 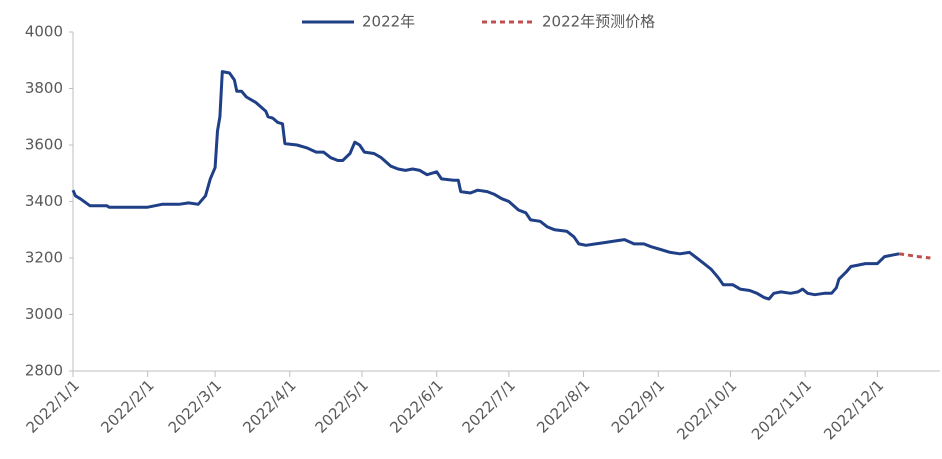 What do you see at coordinates (269, 406) in the screenshot?
I see `x-tick-label: 2022/4/1` at bounding box center [269, 406].